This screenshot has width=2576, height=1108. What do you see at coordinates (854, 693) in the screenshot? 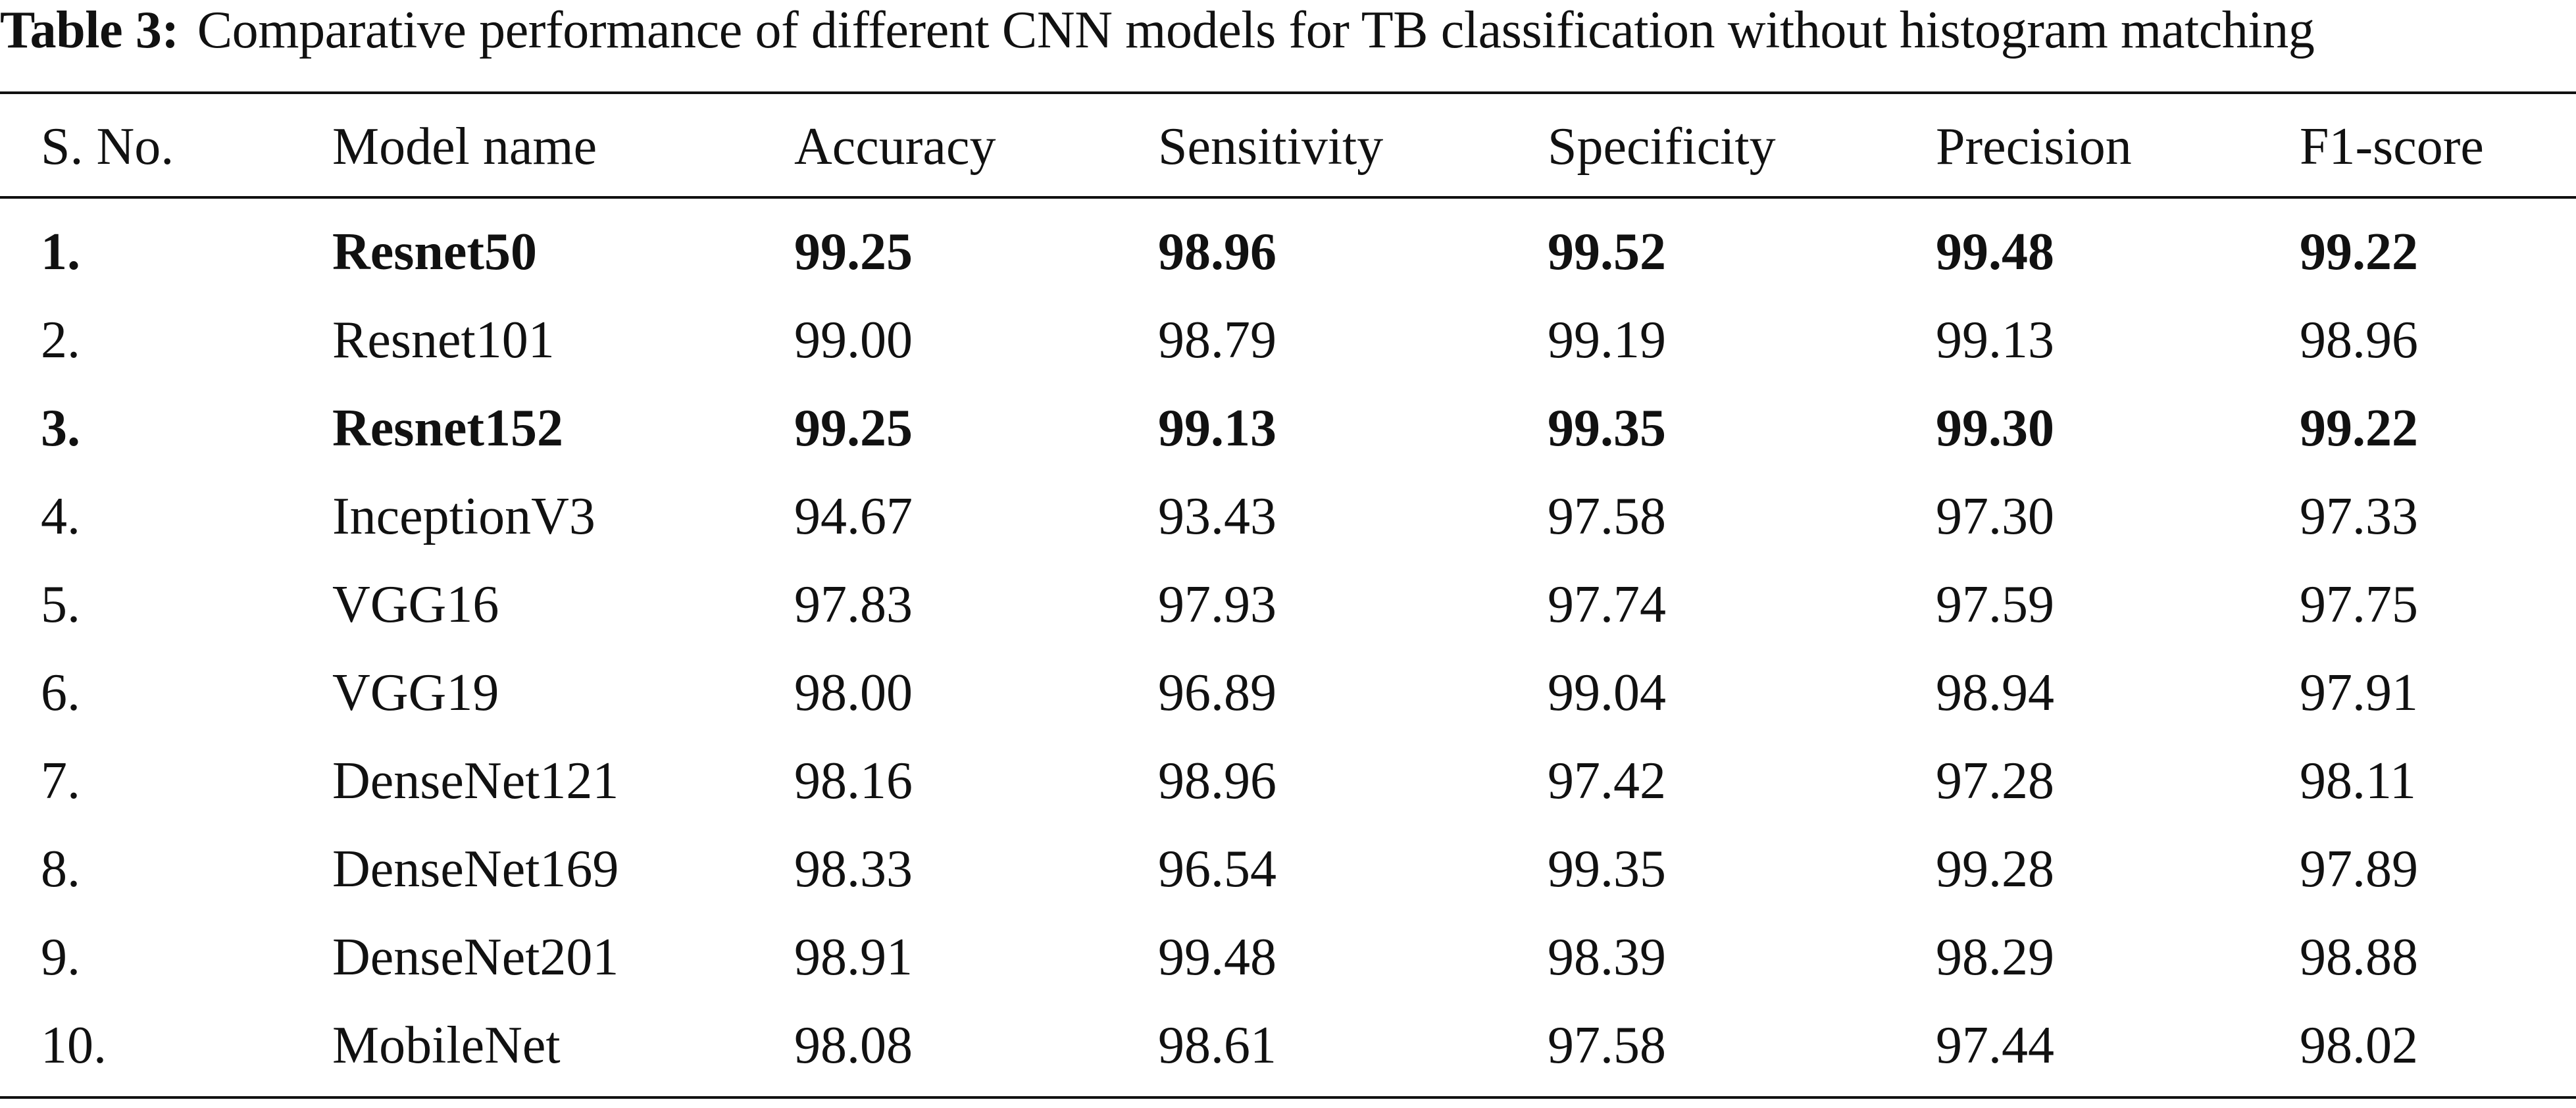
I see `cell-accuracy: 98.00` at bounding box center [854, 693].